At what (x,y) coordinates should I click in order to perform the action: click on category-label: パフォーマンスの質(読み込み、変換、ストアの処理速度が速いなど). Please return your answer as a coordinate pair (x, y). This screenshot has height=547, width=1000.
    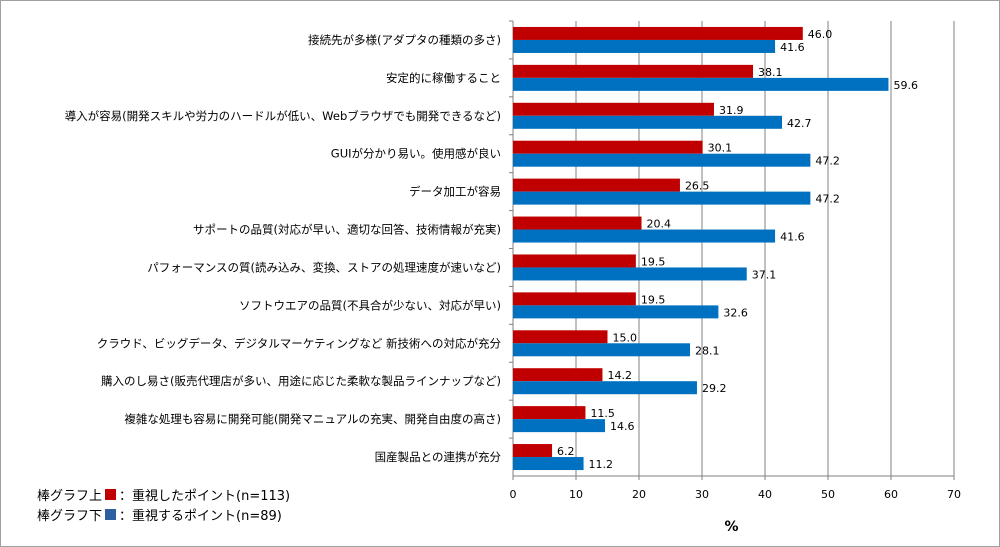
    Looking at the image, I should click on (324, 267).